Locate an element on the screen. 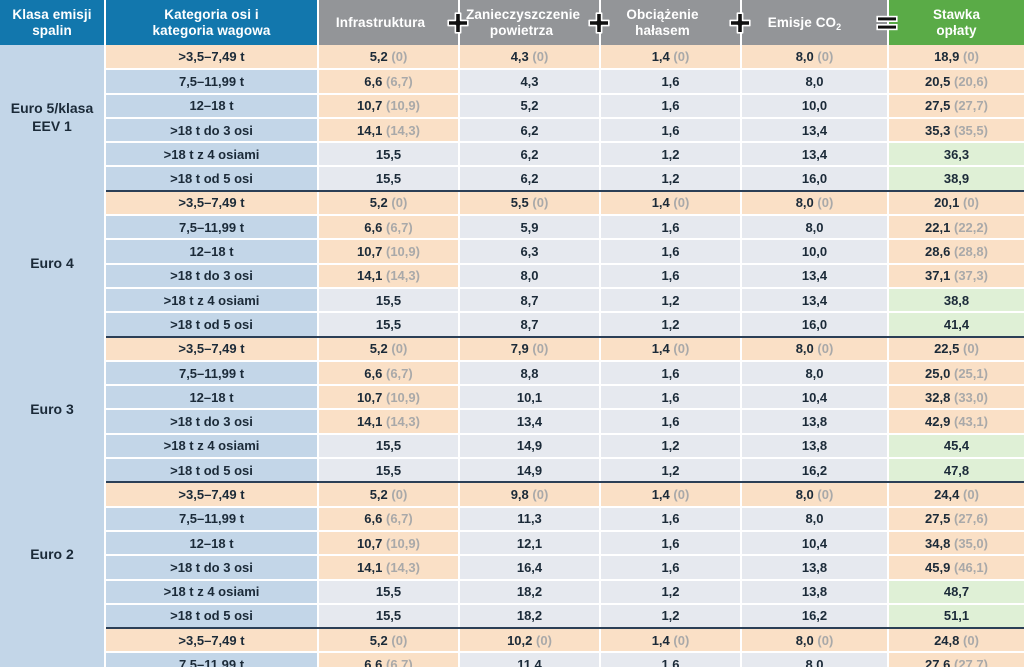  toll-rate-cell-value: 28,6 is located at coordinates (938, 252).